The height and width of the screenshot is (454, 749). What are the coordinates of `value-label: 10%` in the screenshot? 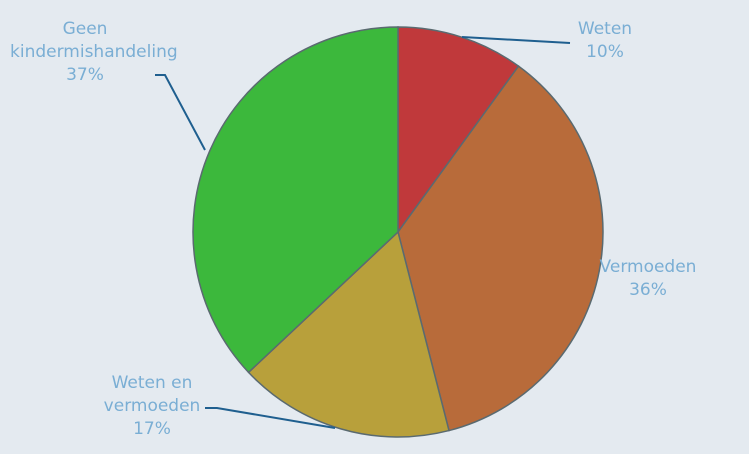 It's located at (605, 52).